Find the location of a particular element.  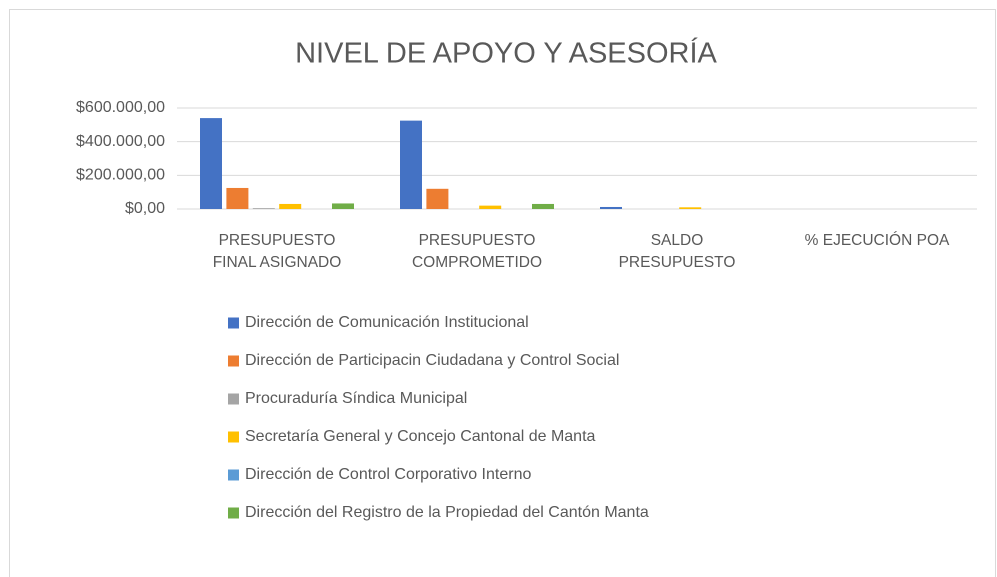

y-tick-label: $0,00 is located at coordinates (145, 208).